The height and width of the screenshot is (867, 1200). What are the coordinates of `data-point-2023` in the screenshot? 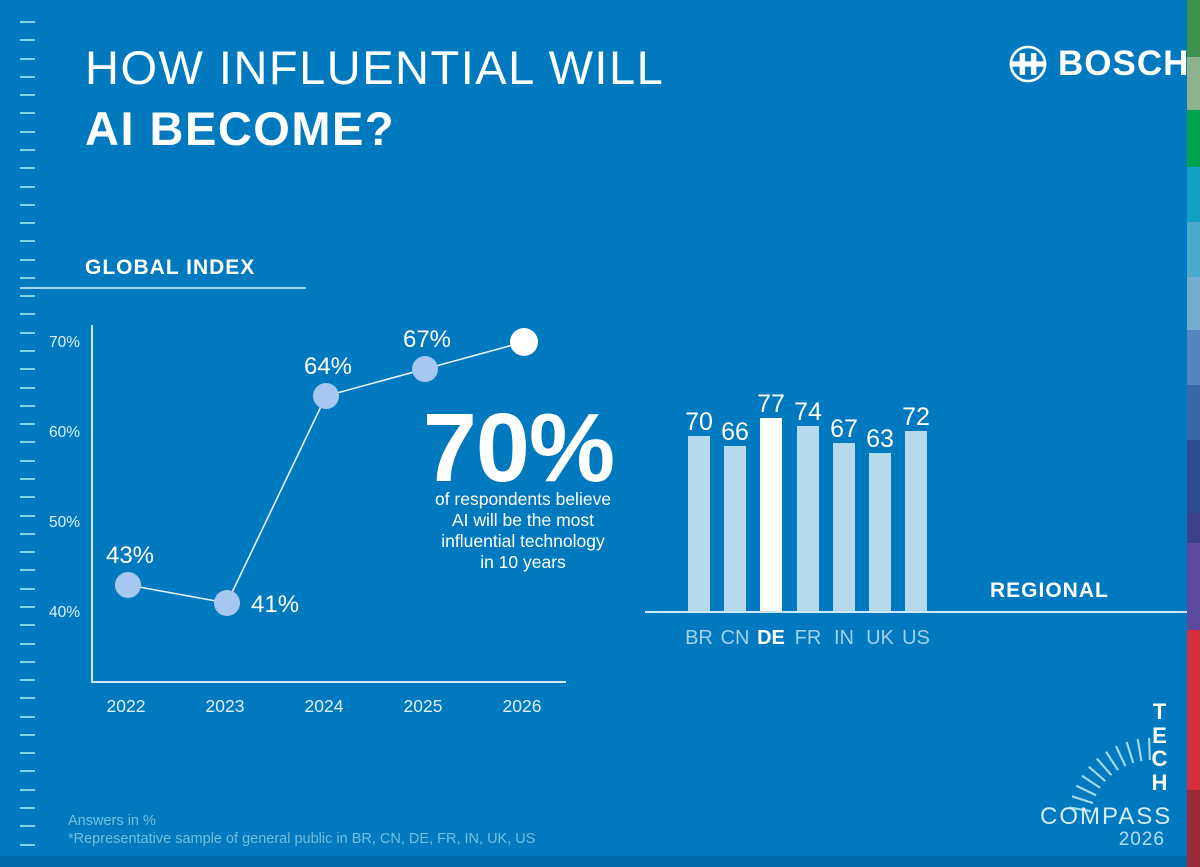 It's located at (227, 603).